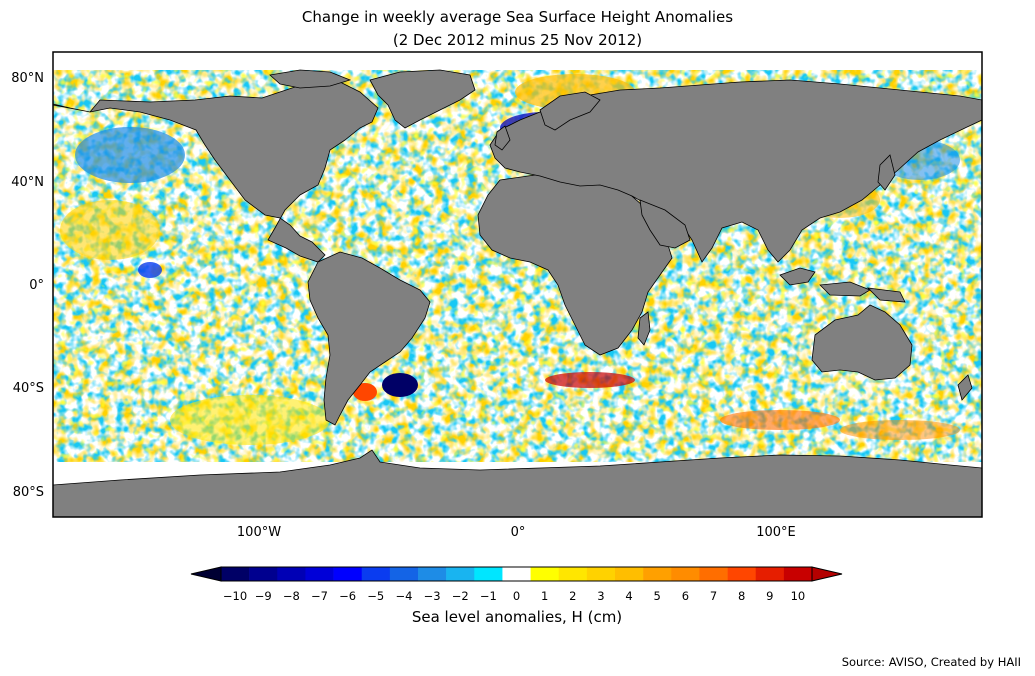 The image size is (1035, 676). What do you see at coordinates (769, 596) in the screenshot?
I see `colorbar-tick-label: 9` at bounding box center [769, 596].